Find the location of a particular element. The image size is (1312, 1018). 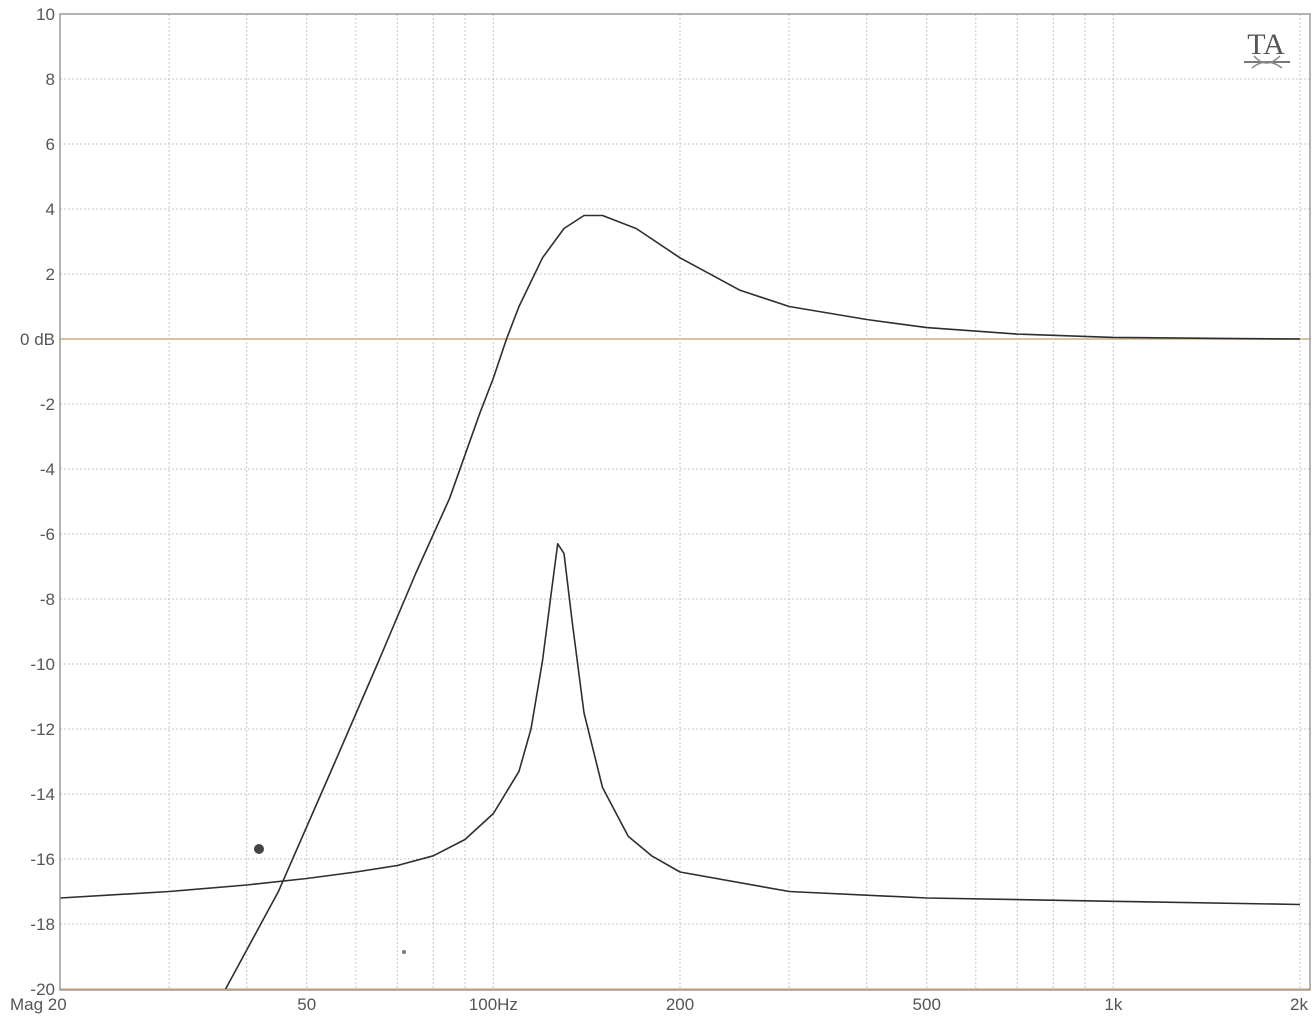

y-tick-label: 10 is located at coordinates (45, 14).